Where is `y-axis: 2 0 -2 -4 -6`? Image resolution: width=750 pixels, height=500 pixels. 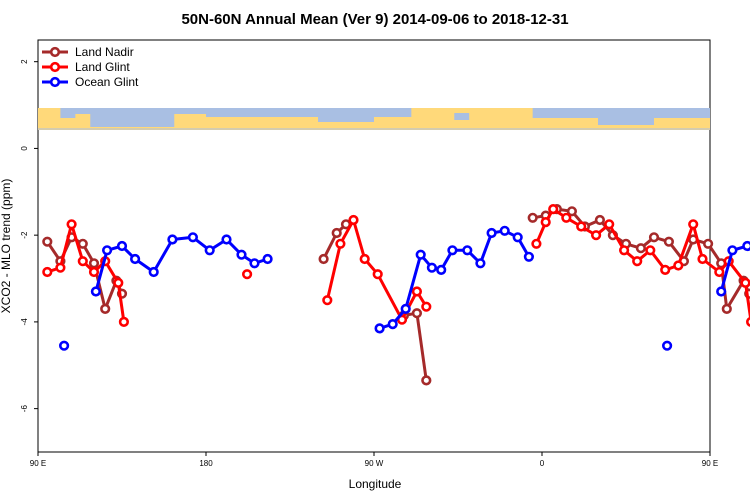
y-axis: 2 0 -2 -4 -6 is located at coordinates (29, 235).